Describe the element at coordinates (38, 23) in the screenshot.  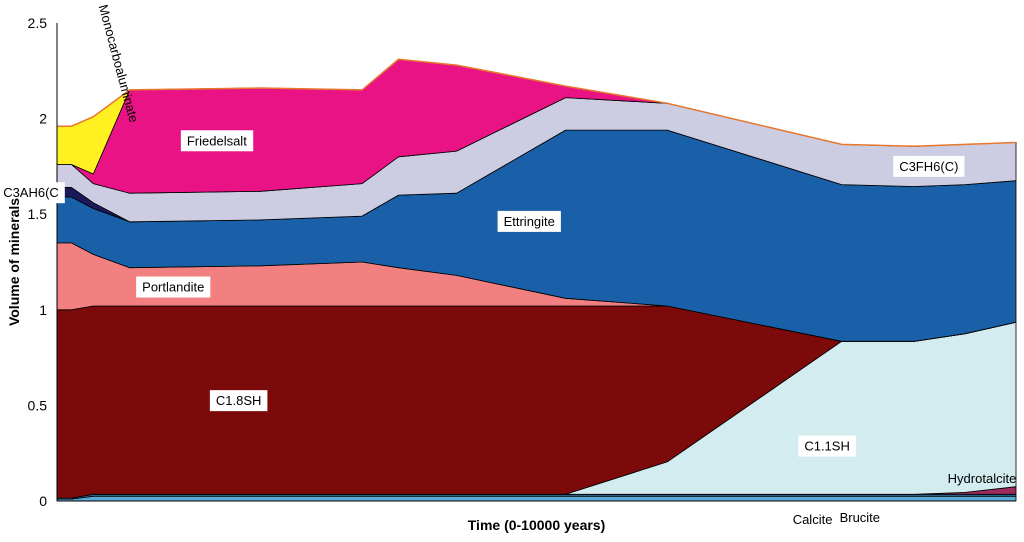
I see `y-tick-label: 2.5` at that location.